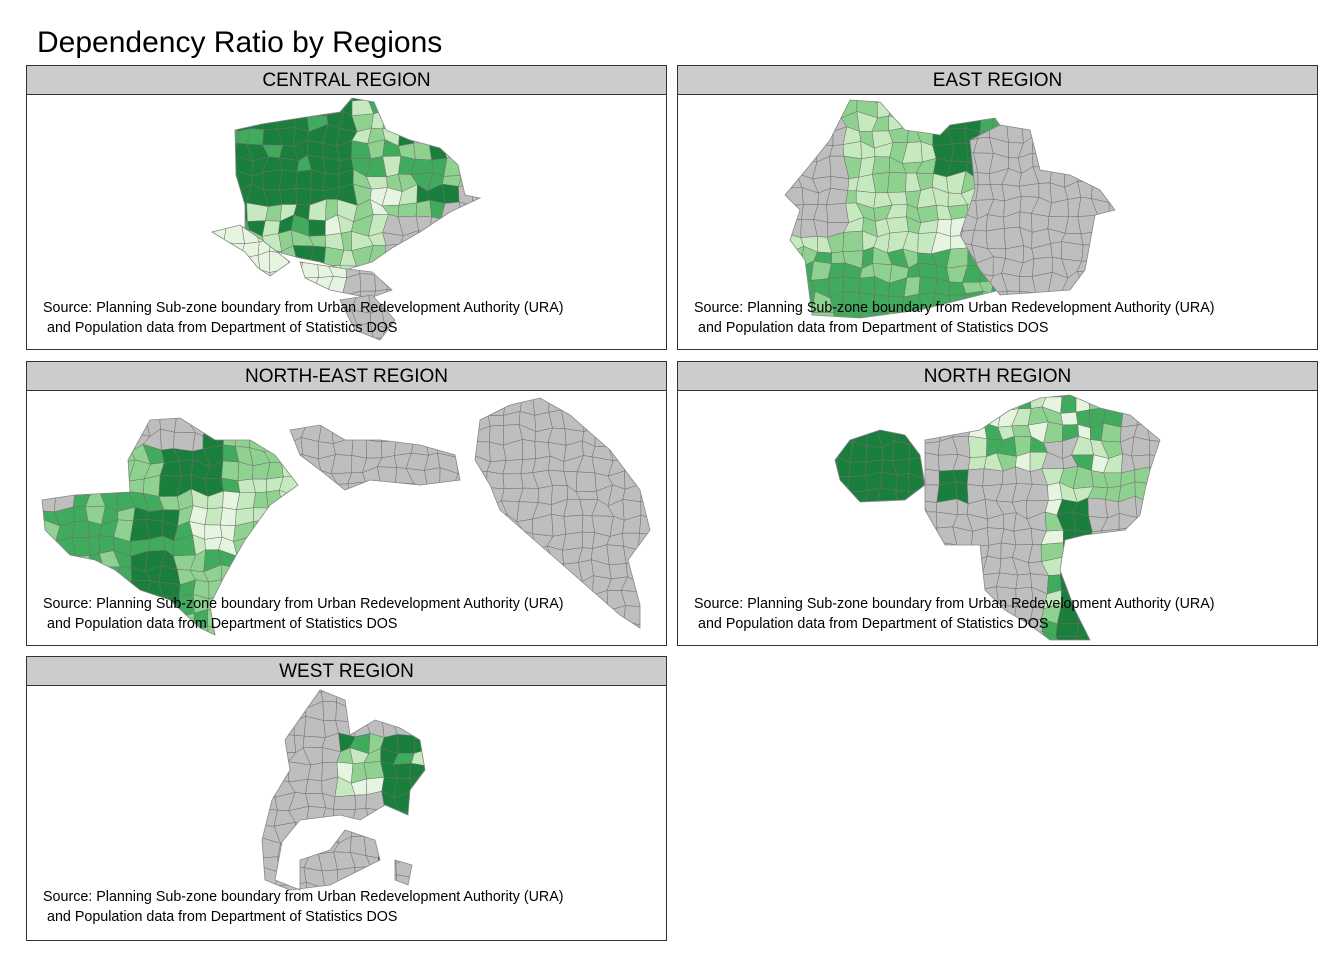  I want to click on west-region-map, so click(343, 790).